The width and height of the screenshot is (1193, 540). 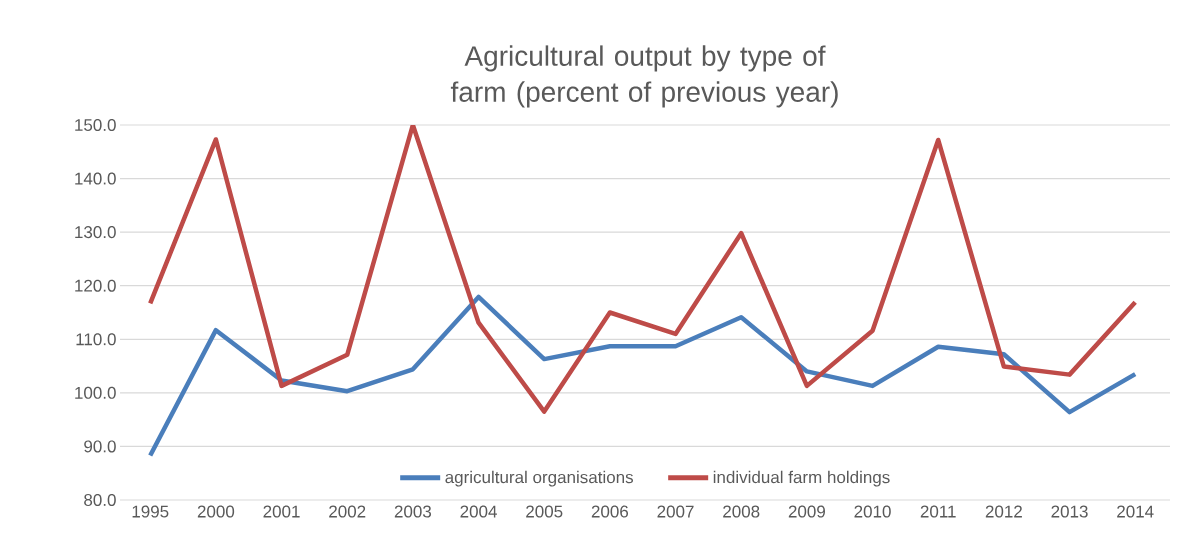 I want to click on x-tick-label: 2004, so click(x=478, y=511).